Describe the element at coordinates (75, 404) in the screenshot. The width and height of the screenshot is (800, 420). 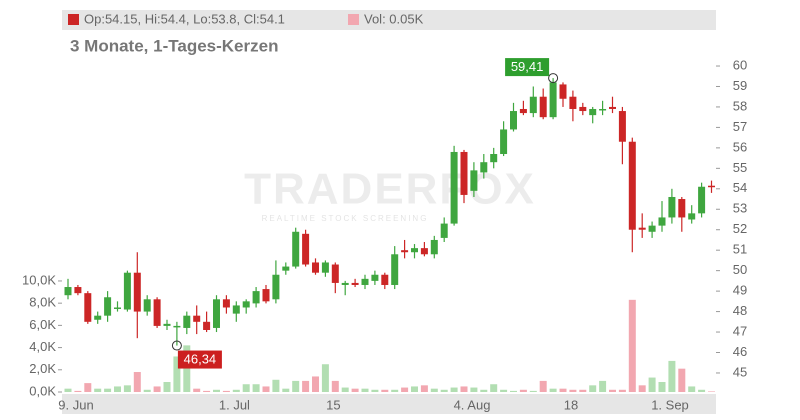
I see `x-tick-label: 9. Jun` at that location.